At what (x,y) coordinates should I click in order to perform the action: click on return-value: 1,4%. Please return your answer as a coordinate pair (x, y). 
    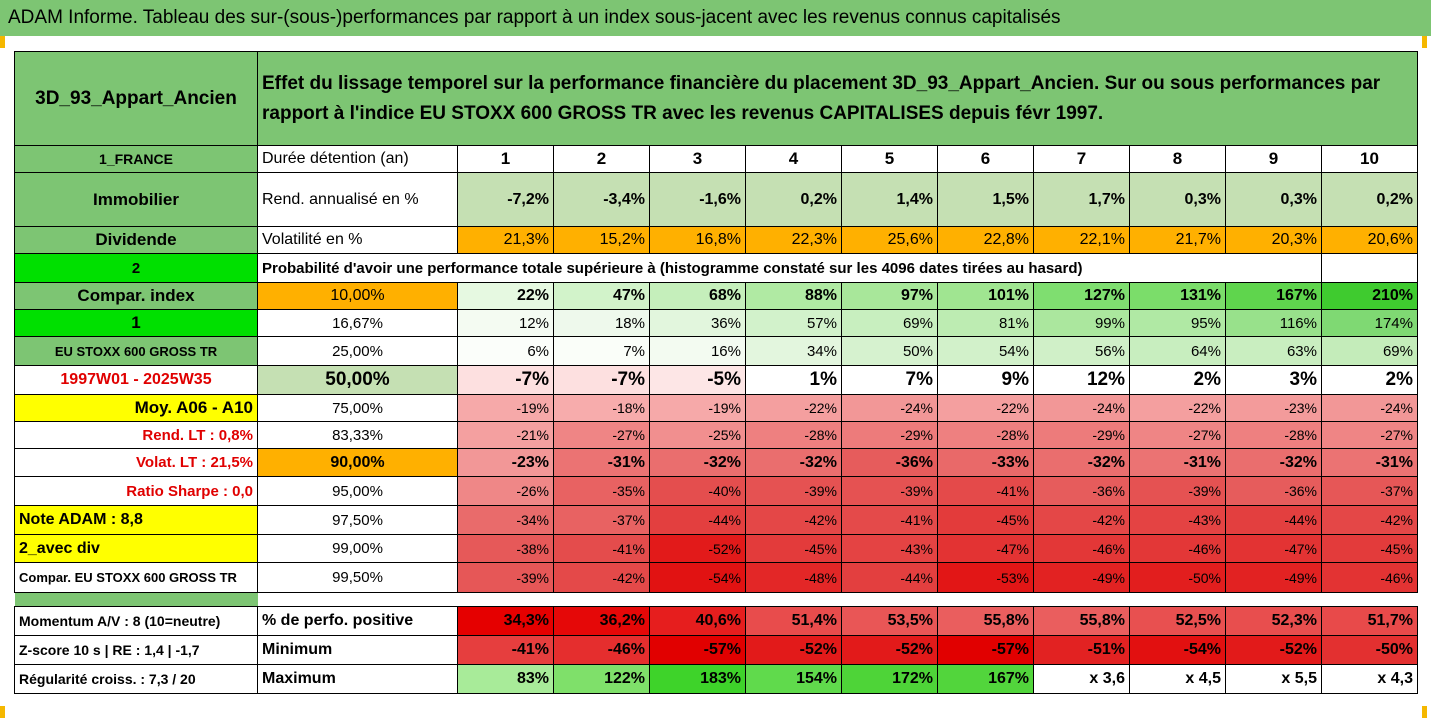
    Looking at the image, I should click on (889, 199).